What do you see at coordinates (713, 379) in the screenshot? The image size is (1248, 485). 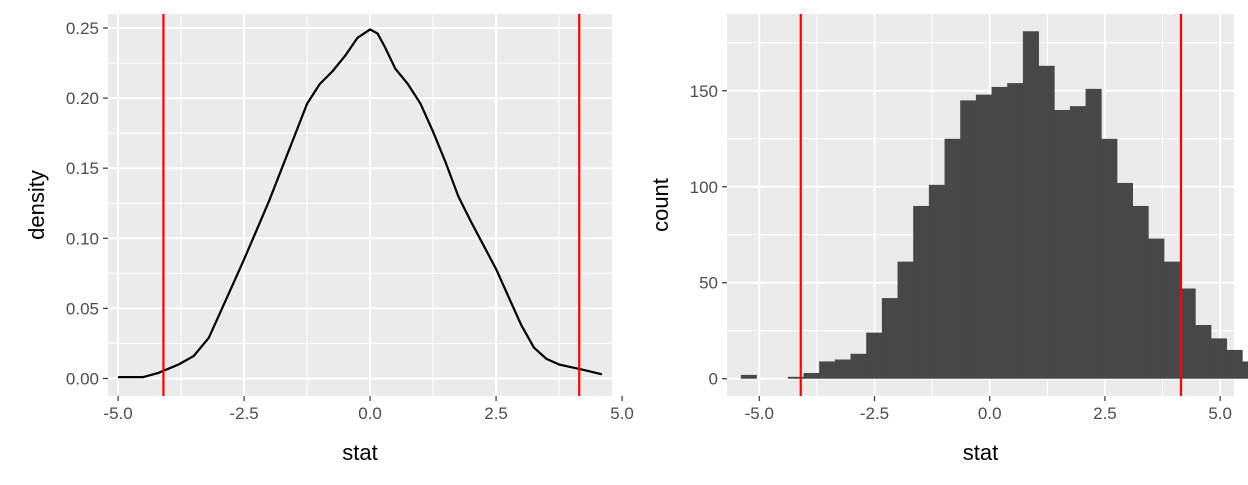 I see `y-tick-label: 0` at bounding box center [713, 379].